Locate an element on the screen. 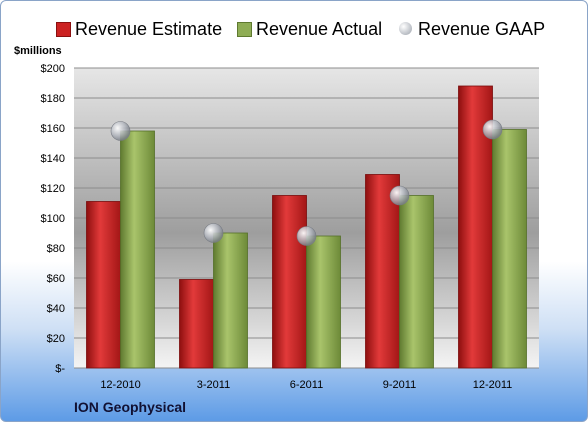 The height and width of the screenshot is (422, 588). y-axis-unit-label: $millions is located at coordinates (38, 51).